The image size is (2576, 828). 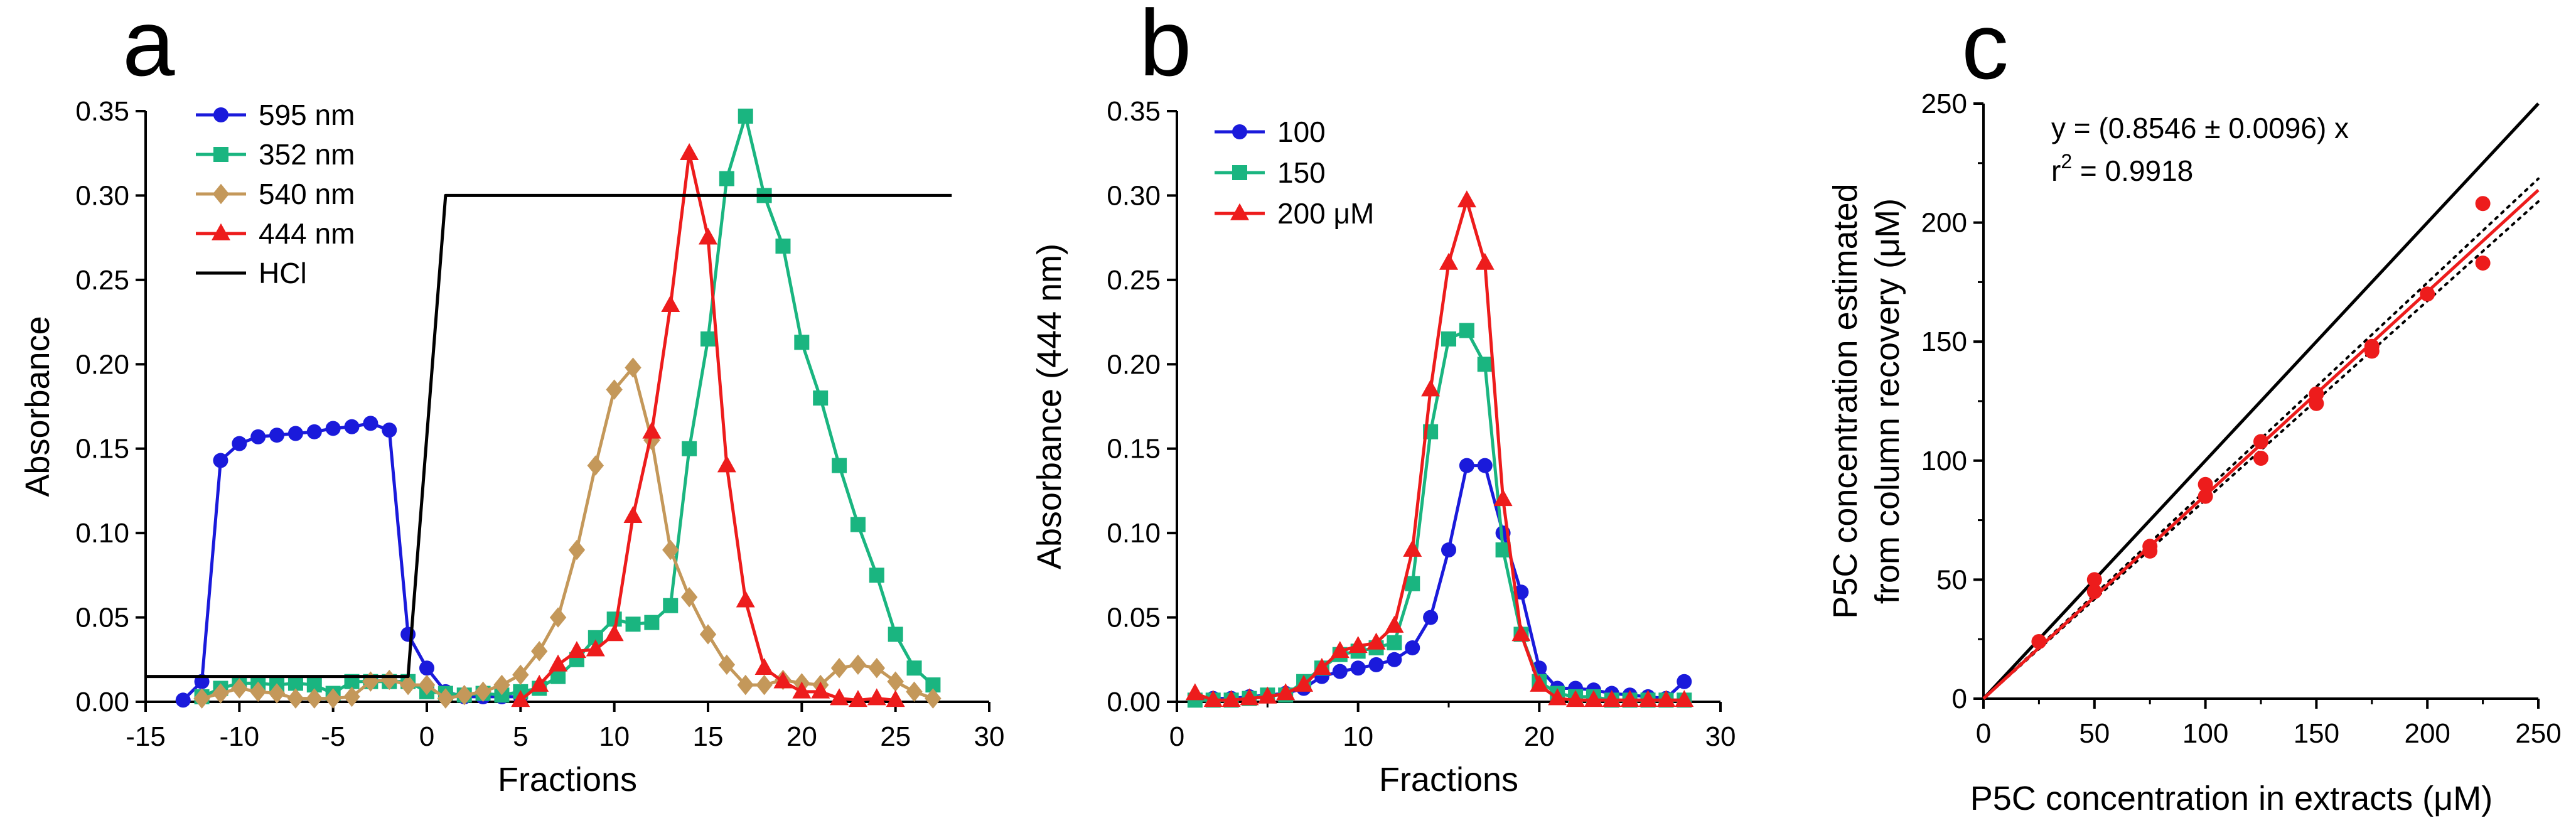 I want to click on x-tick-label: 10, so click(x=614, y=736).